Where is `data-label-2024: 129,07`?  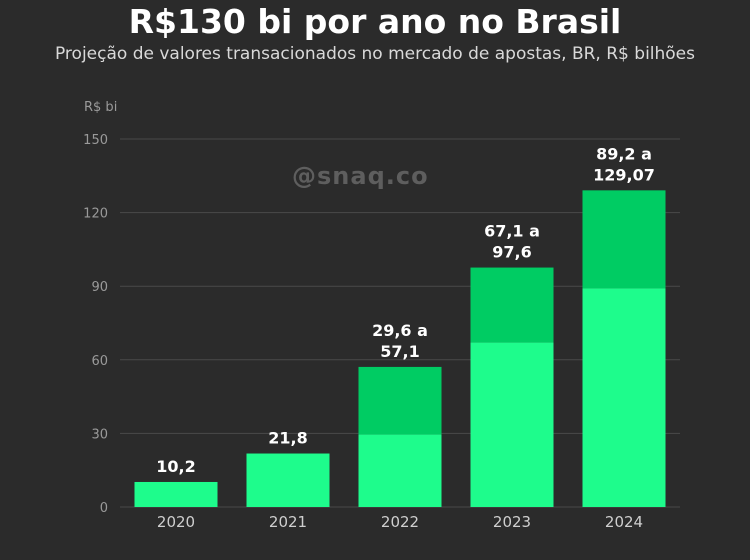
data-label-2024: 129,07 is located at coordinates (624, 174).